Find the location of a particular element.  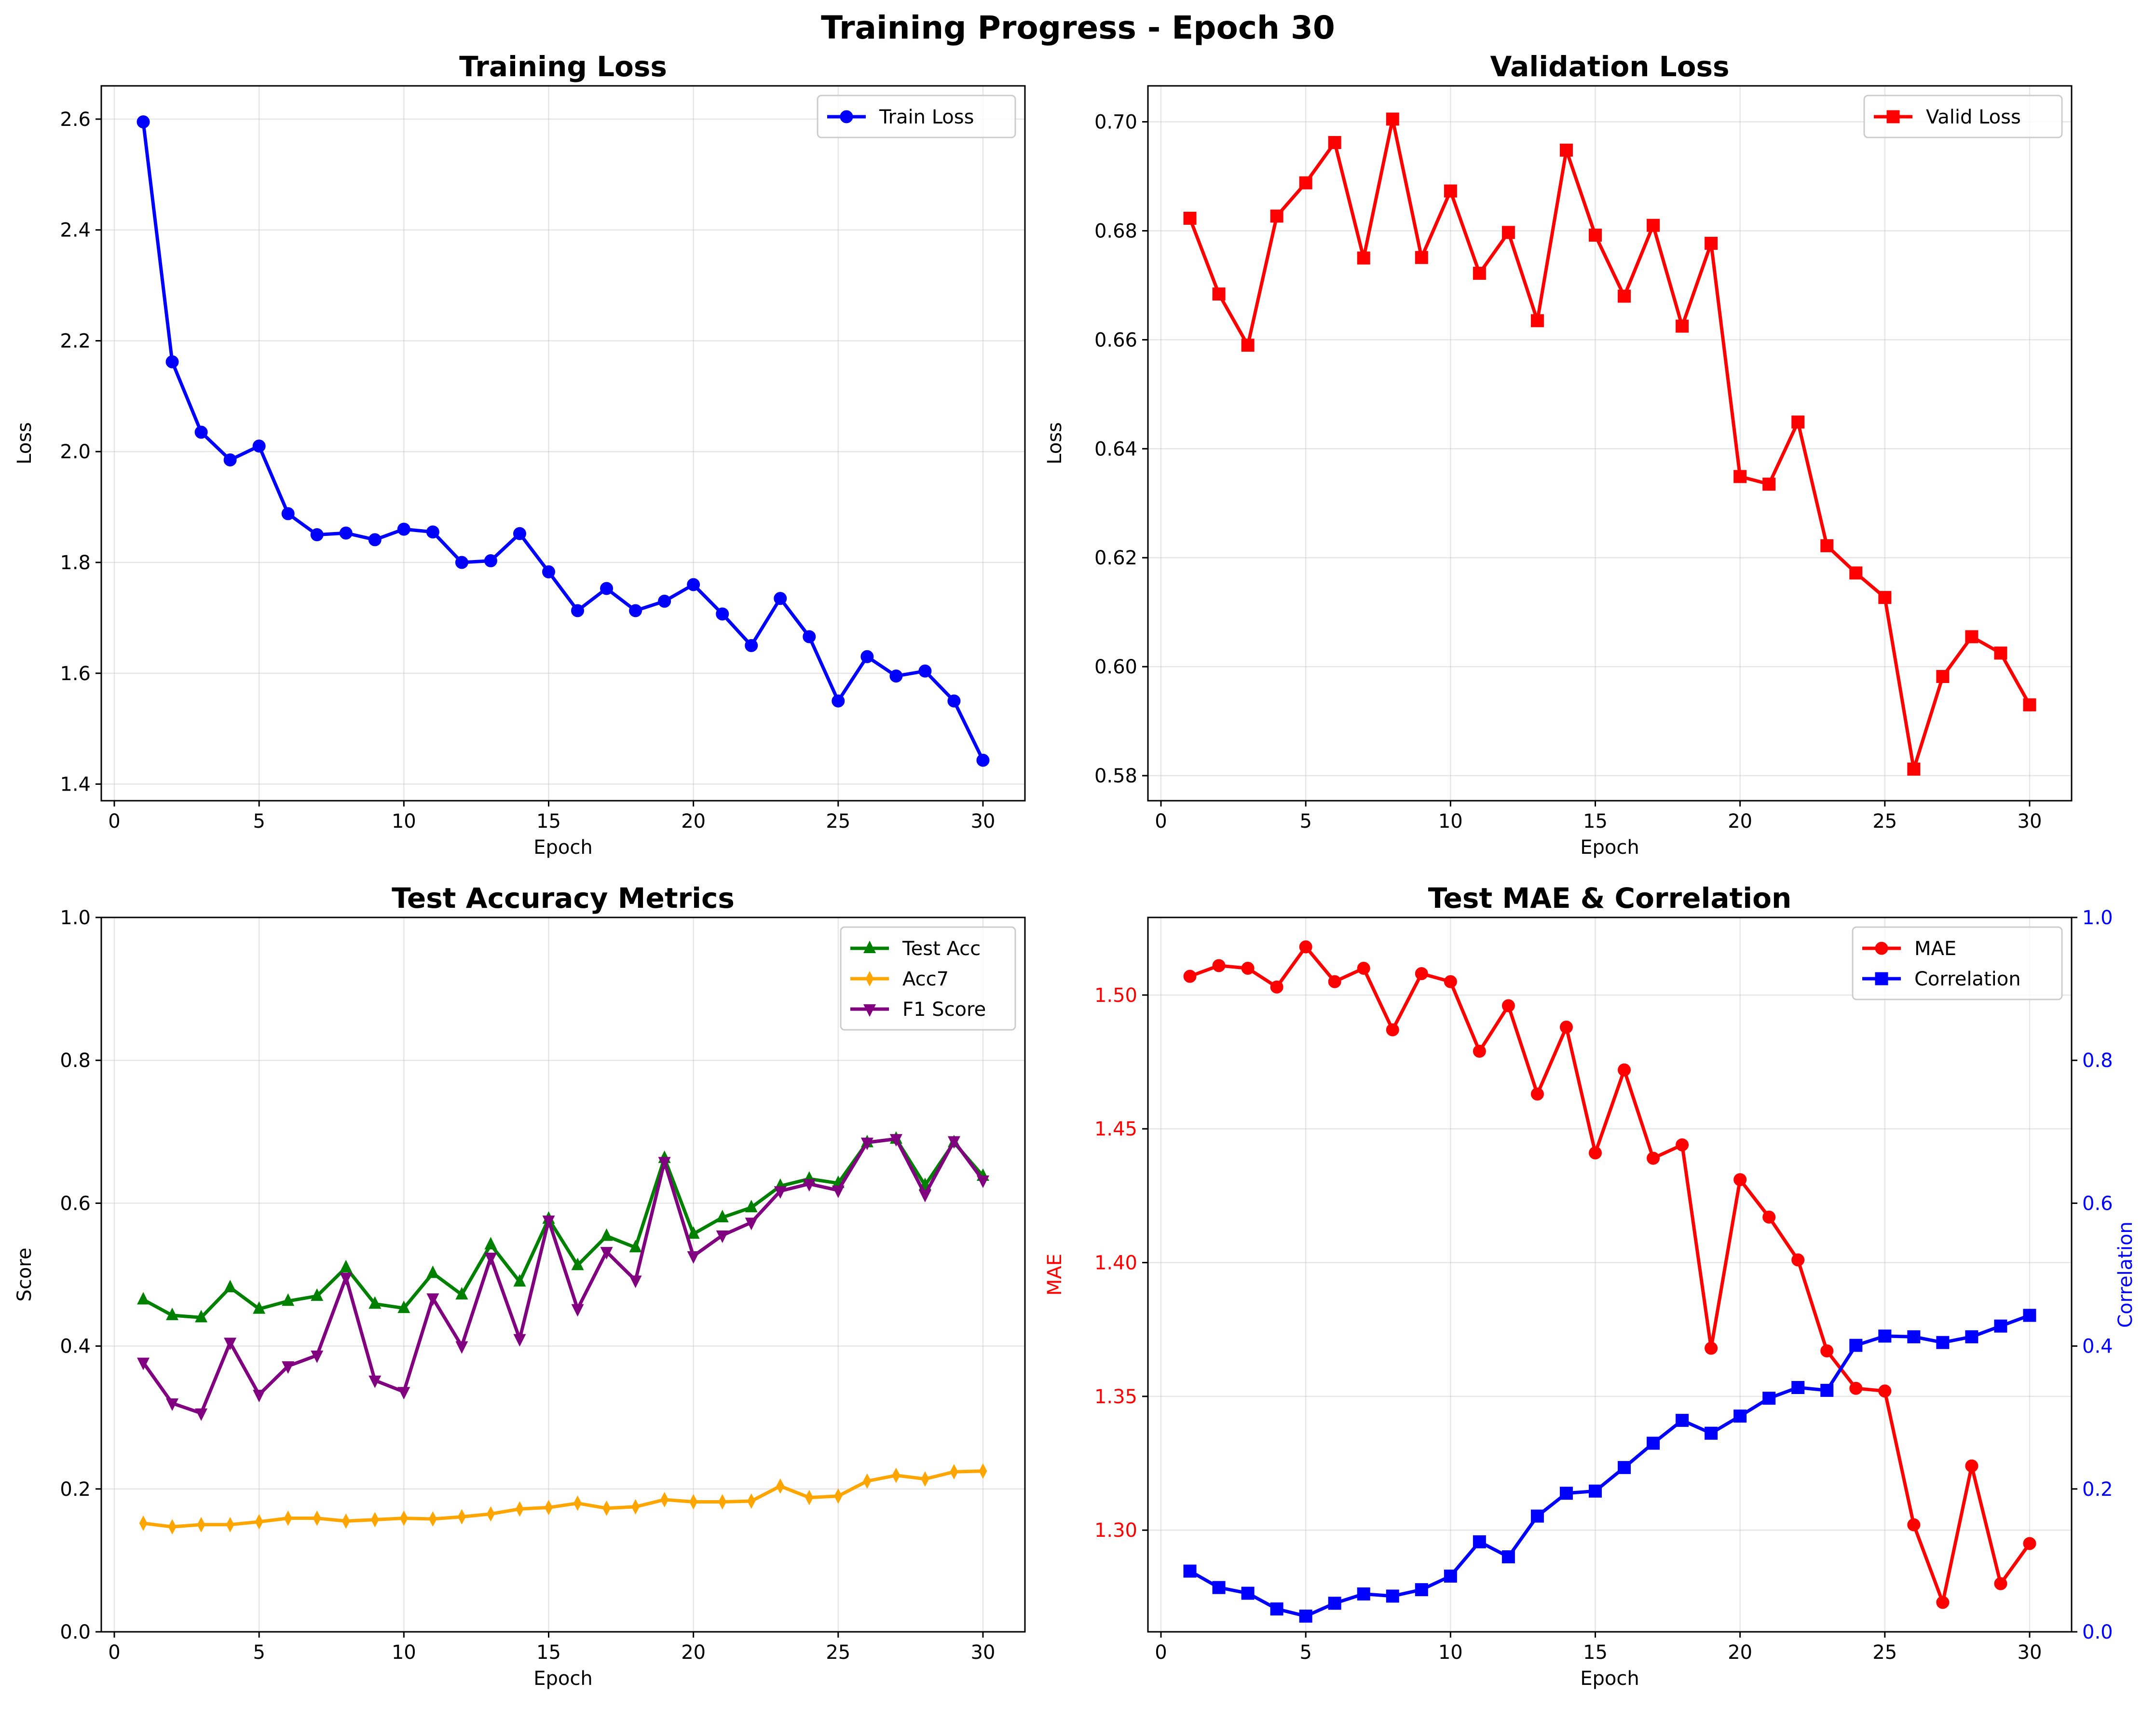

y-tick-label: 0.62 is located at coordinates (1115, 558).